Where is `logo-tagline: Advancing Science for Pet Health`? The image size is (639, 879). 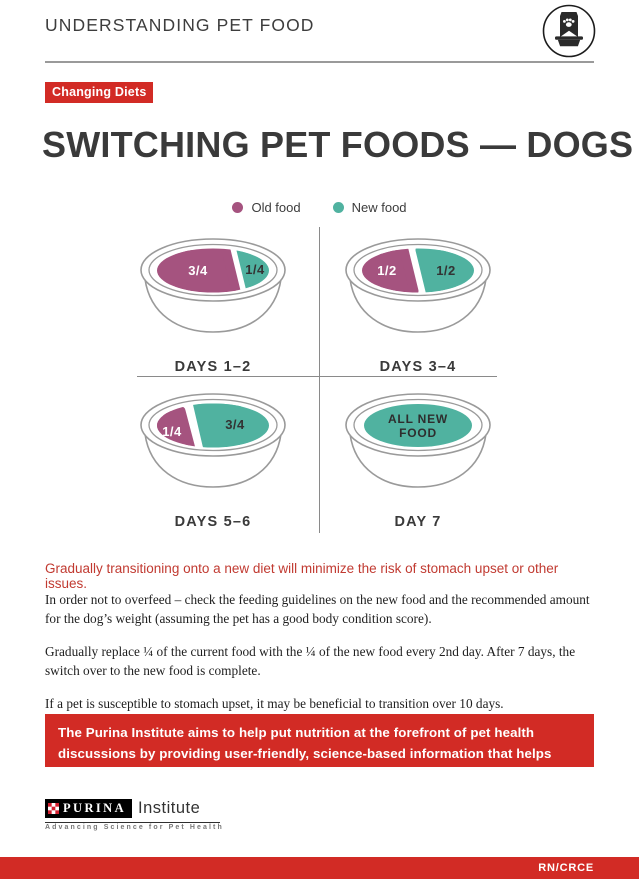
logo-tagline: Advancing Science for Pet Health is located at coordinates (134, 827).